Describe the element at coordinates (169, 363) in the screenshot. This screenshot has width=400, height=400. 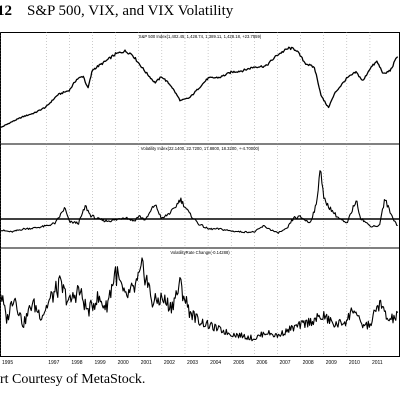
I see `x-tick-label: 2002` at that location.